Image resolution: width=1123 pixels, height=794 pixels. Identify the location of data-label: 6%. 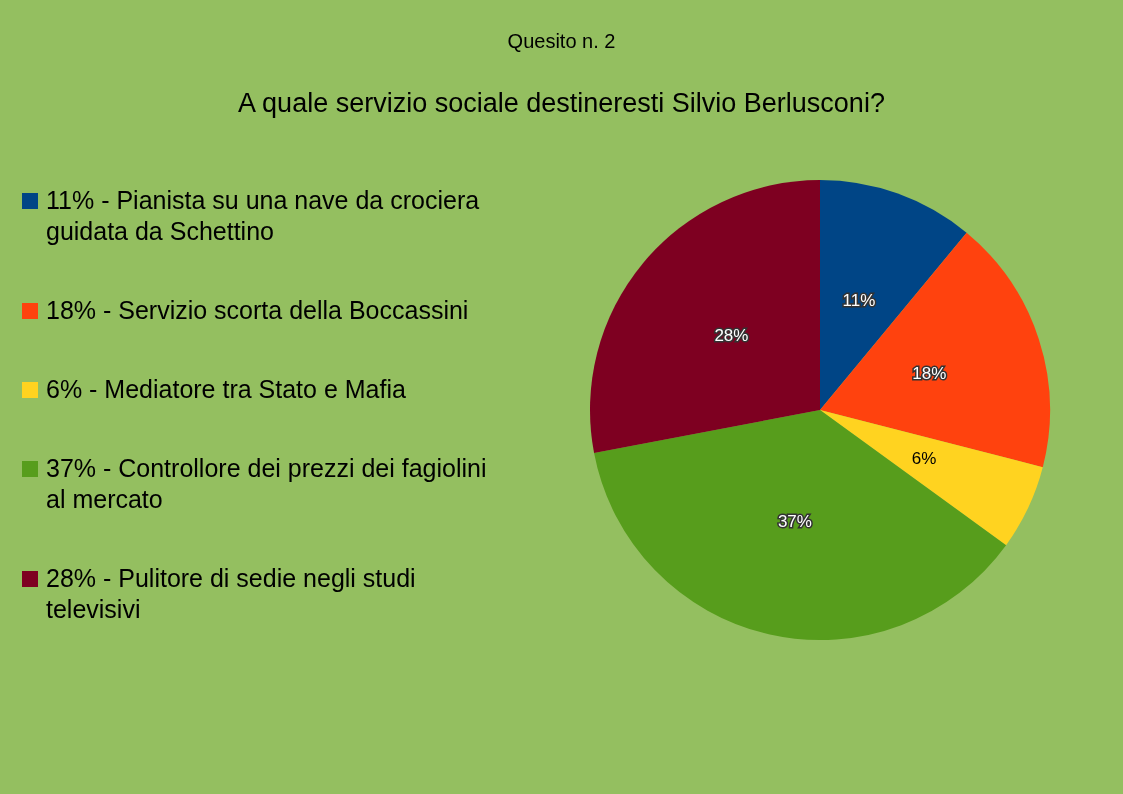
(924, 458).